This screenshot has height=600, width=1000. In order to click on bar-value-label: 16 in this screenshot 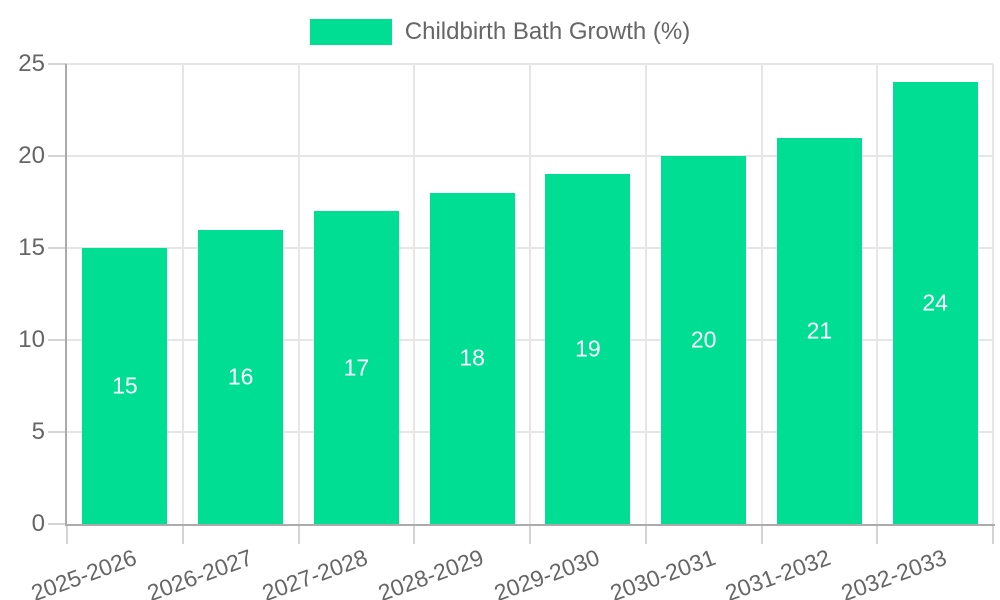, I will do `click(240, 376)`.